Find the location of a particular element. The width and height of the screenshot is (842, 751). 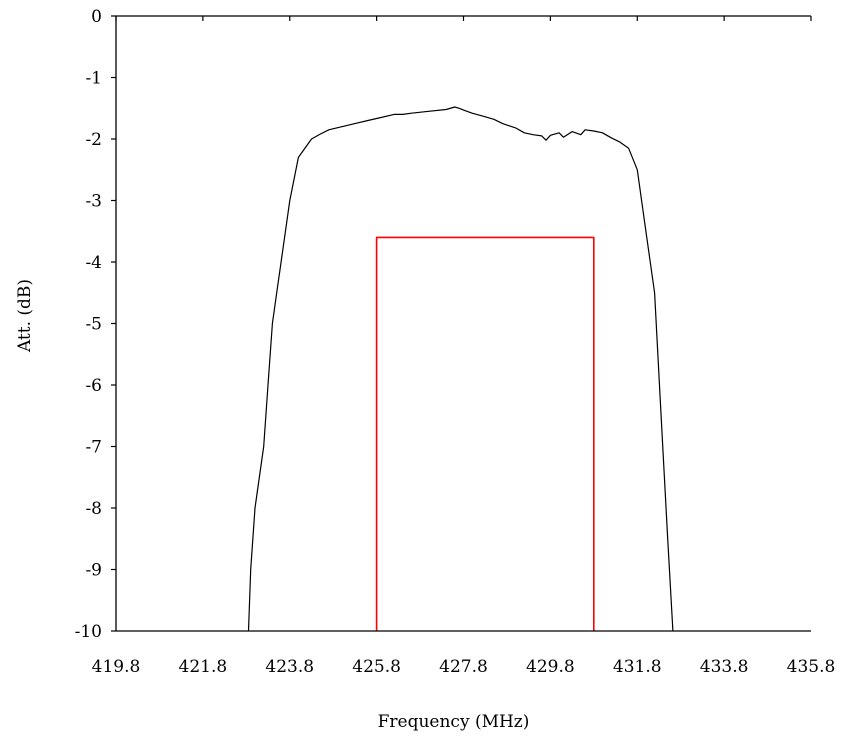

y-axis-title: Att. (dB) is located at coordinates (25, 316).